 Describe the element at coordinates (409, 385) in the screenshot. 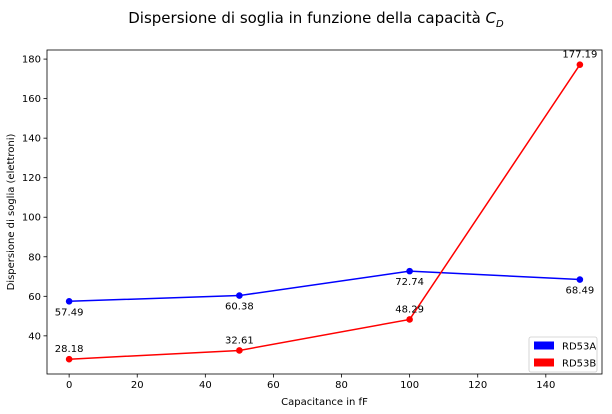

I see `x-tick-label: 100` at that location.